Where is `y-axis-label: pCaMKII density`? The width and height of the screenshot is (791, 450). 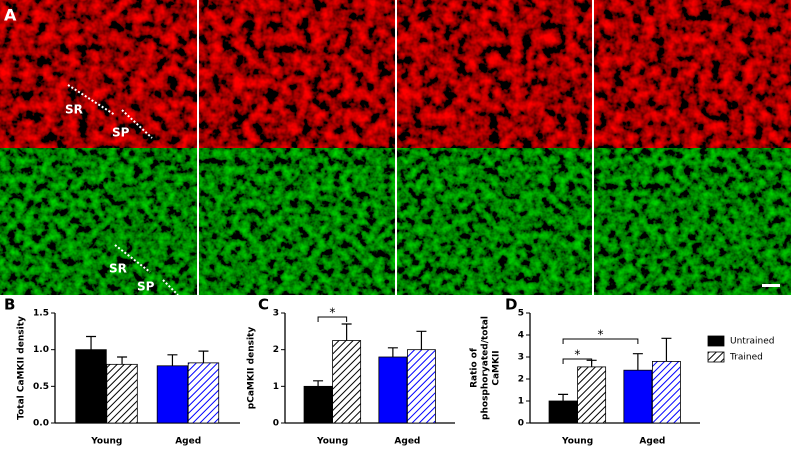
y-axis-label: pCaMKII density is located at coordinates (252, 368).